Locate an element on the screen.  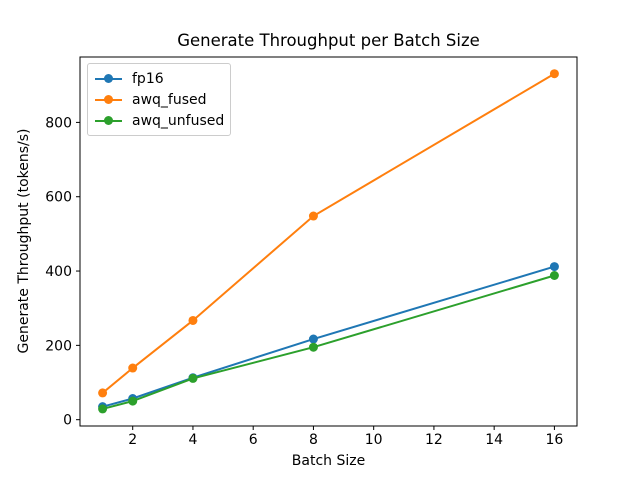
x-tick-label: 16 is located at coordinates (554, 440).